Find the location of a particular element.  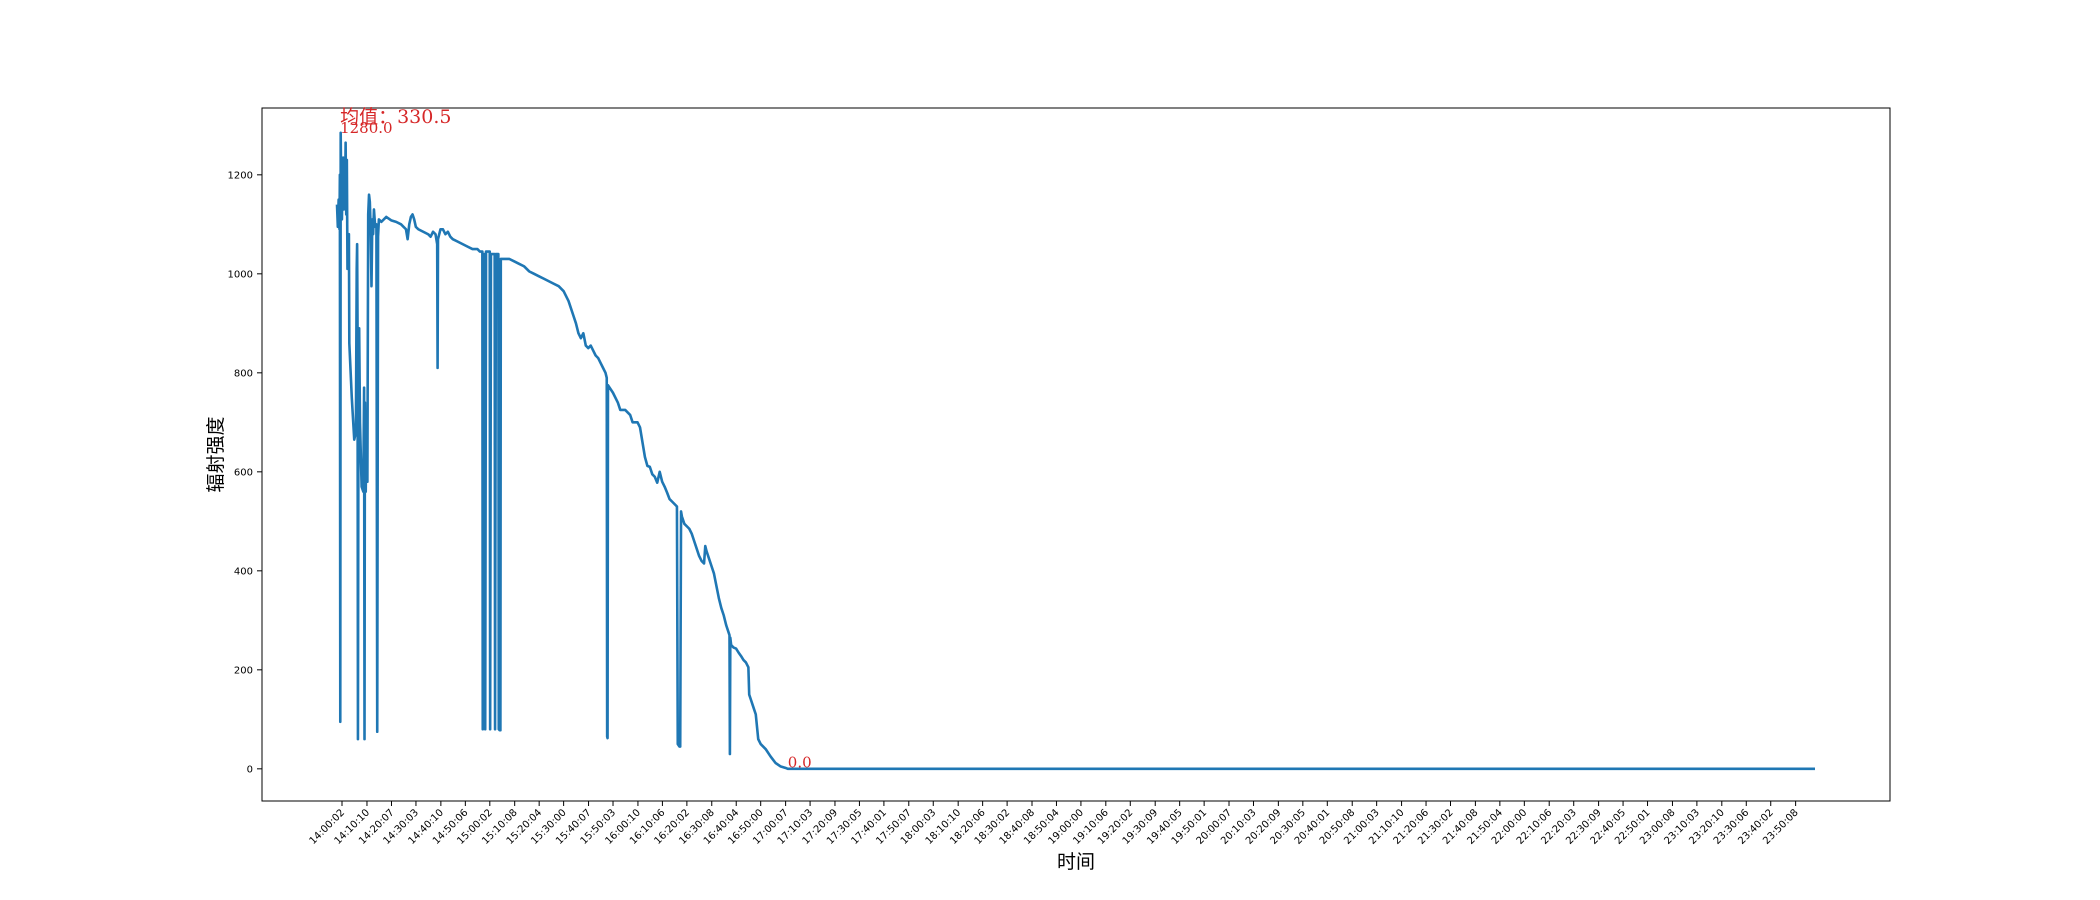

y-tick-label-5: 1000 is located at coordinates (240, 274).